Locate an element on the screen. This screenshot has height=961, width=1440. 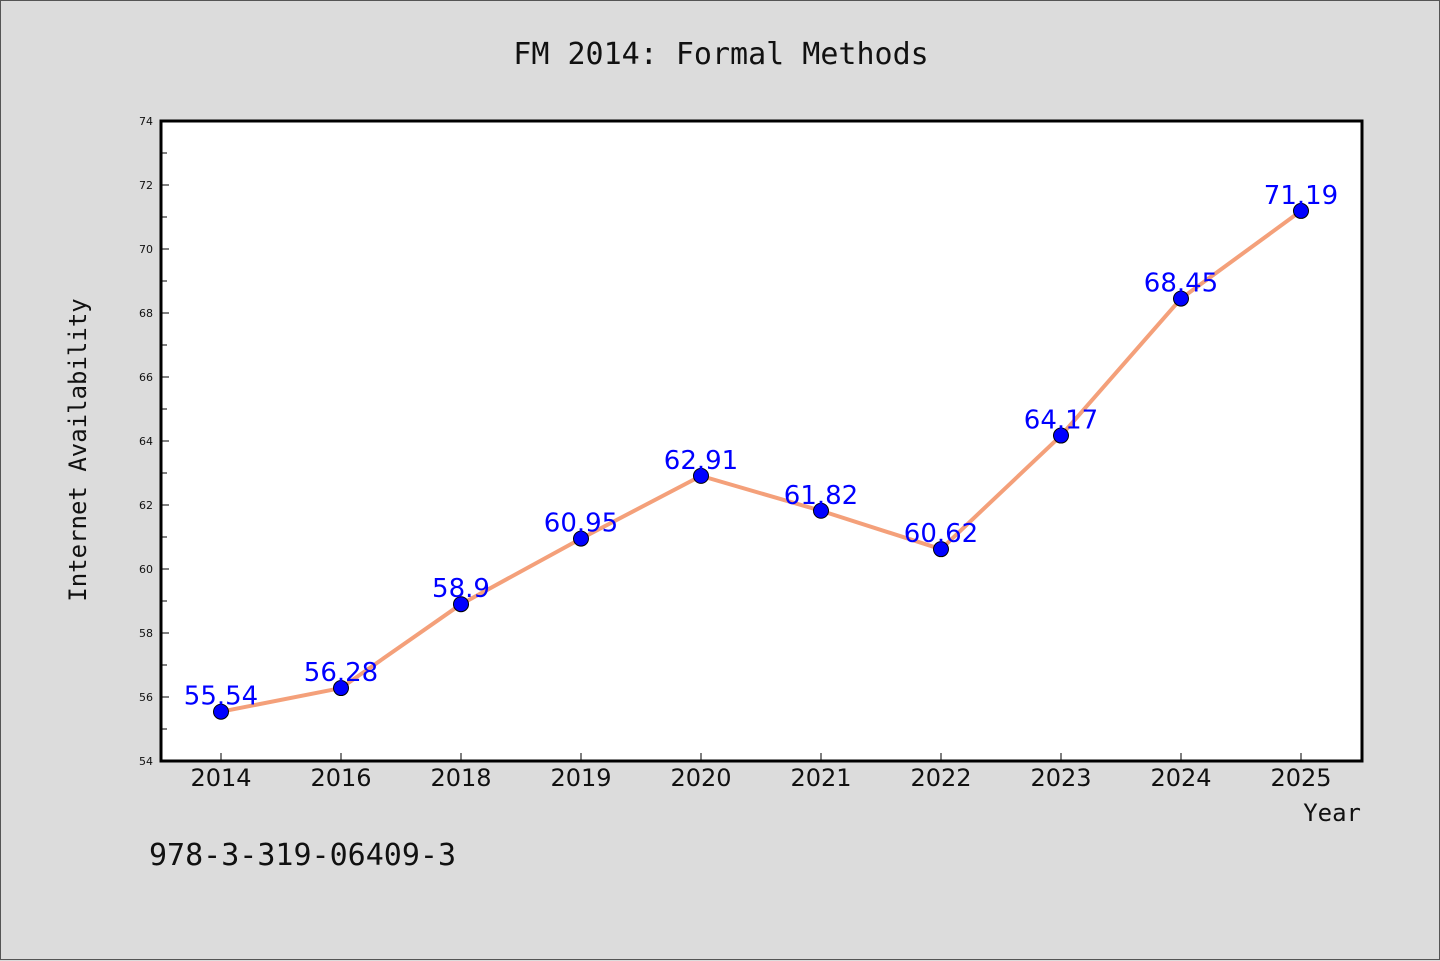
data-label: 58.9 is located at coordinates (461, 589).